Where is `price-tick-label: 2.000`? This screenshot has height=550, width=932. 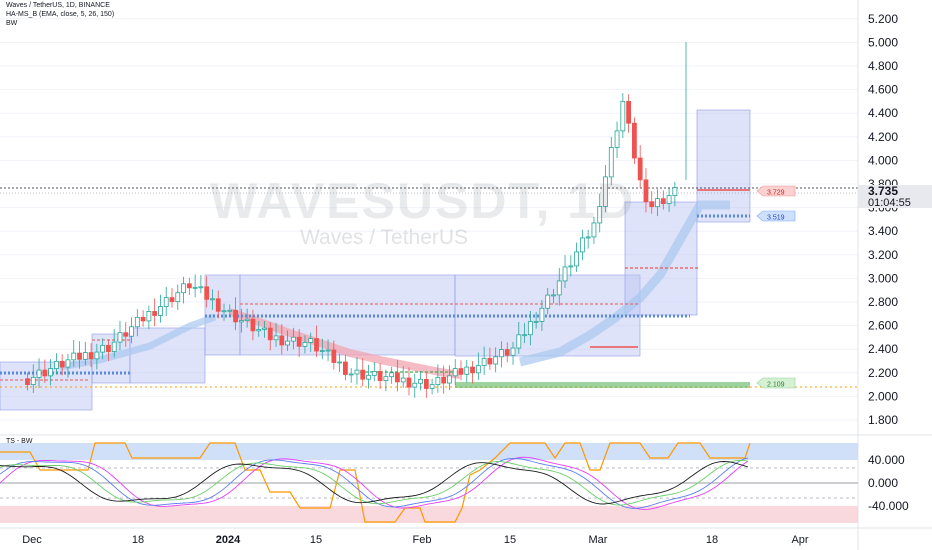 price-tick-label: 2.000 is located at coordinates (883, 396).